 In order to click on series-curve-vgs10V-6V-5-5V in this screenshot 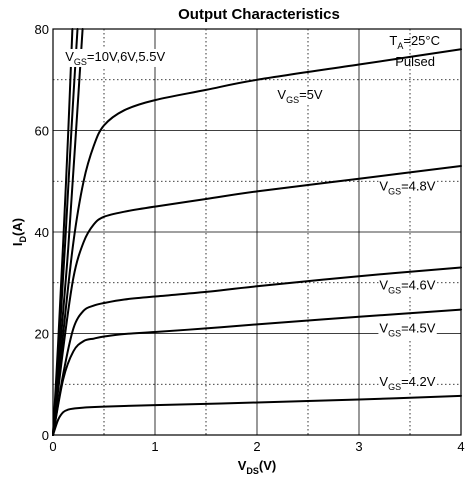, I will do `click(68, 232)`.